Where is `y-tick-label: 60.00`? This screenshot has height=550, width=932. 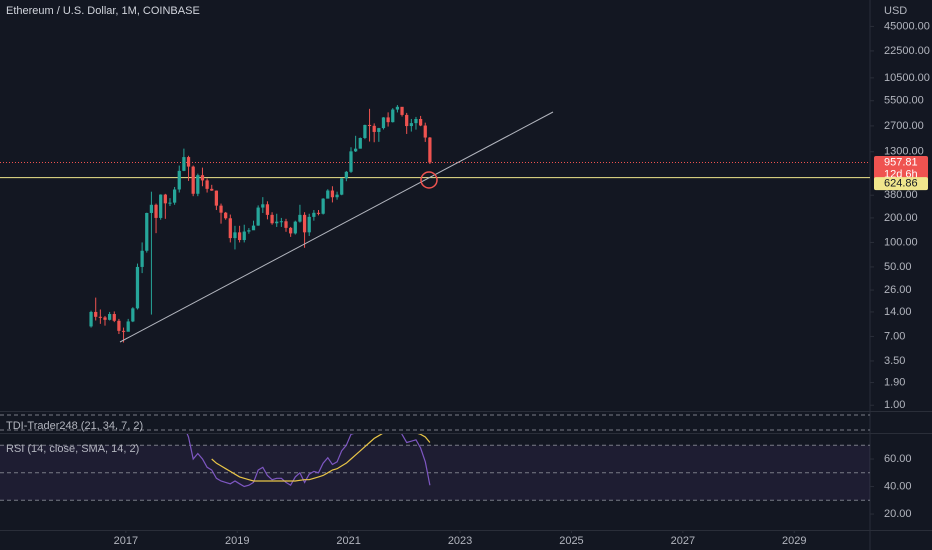 y-tick-label: 60.00 is located at coordinates (898, 459).